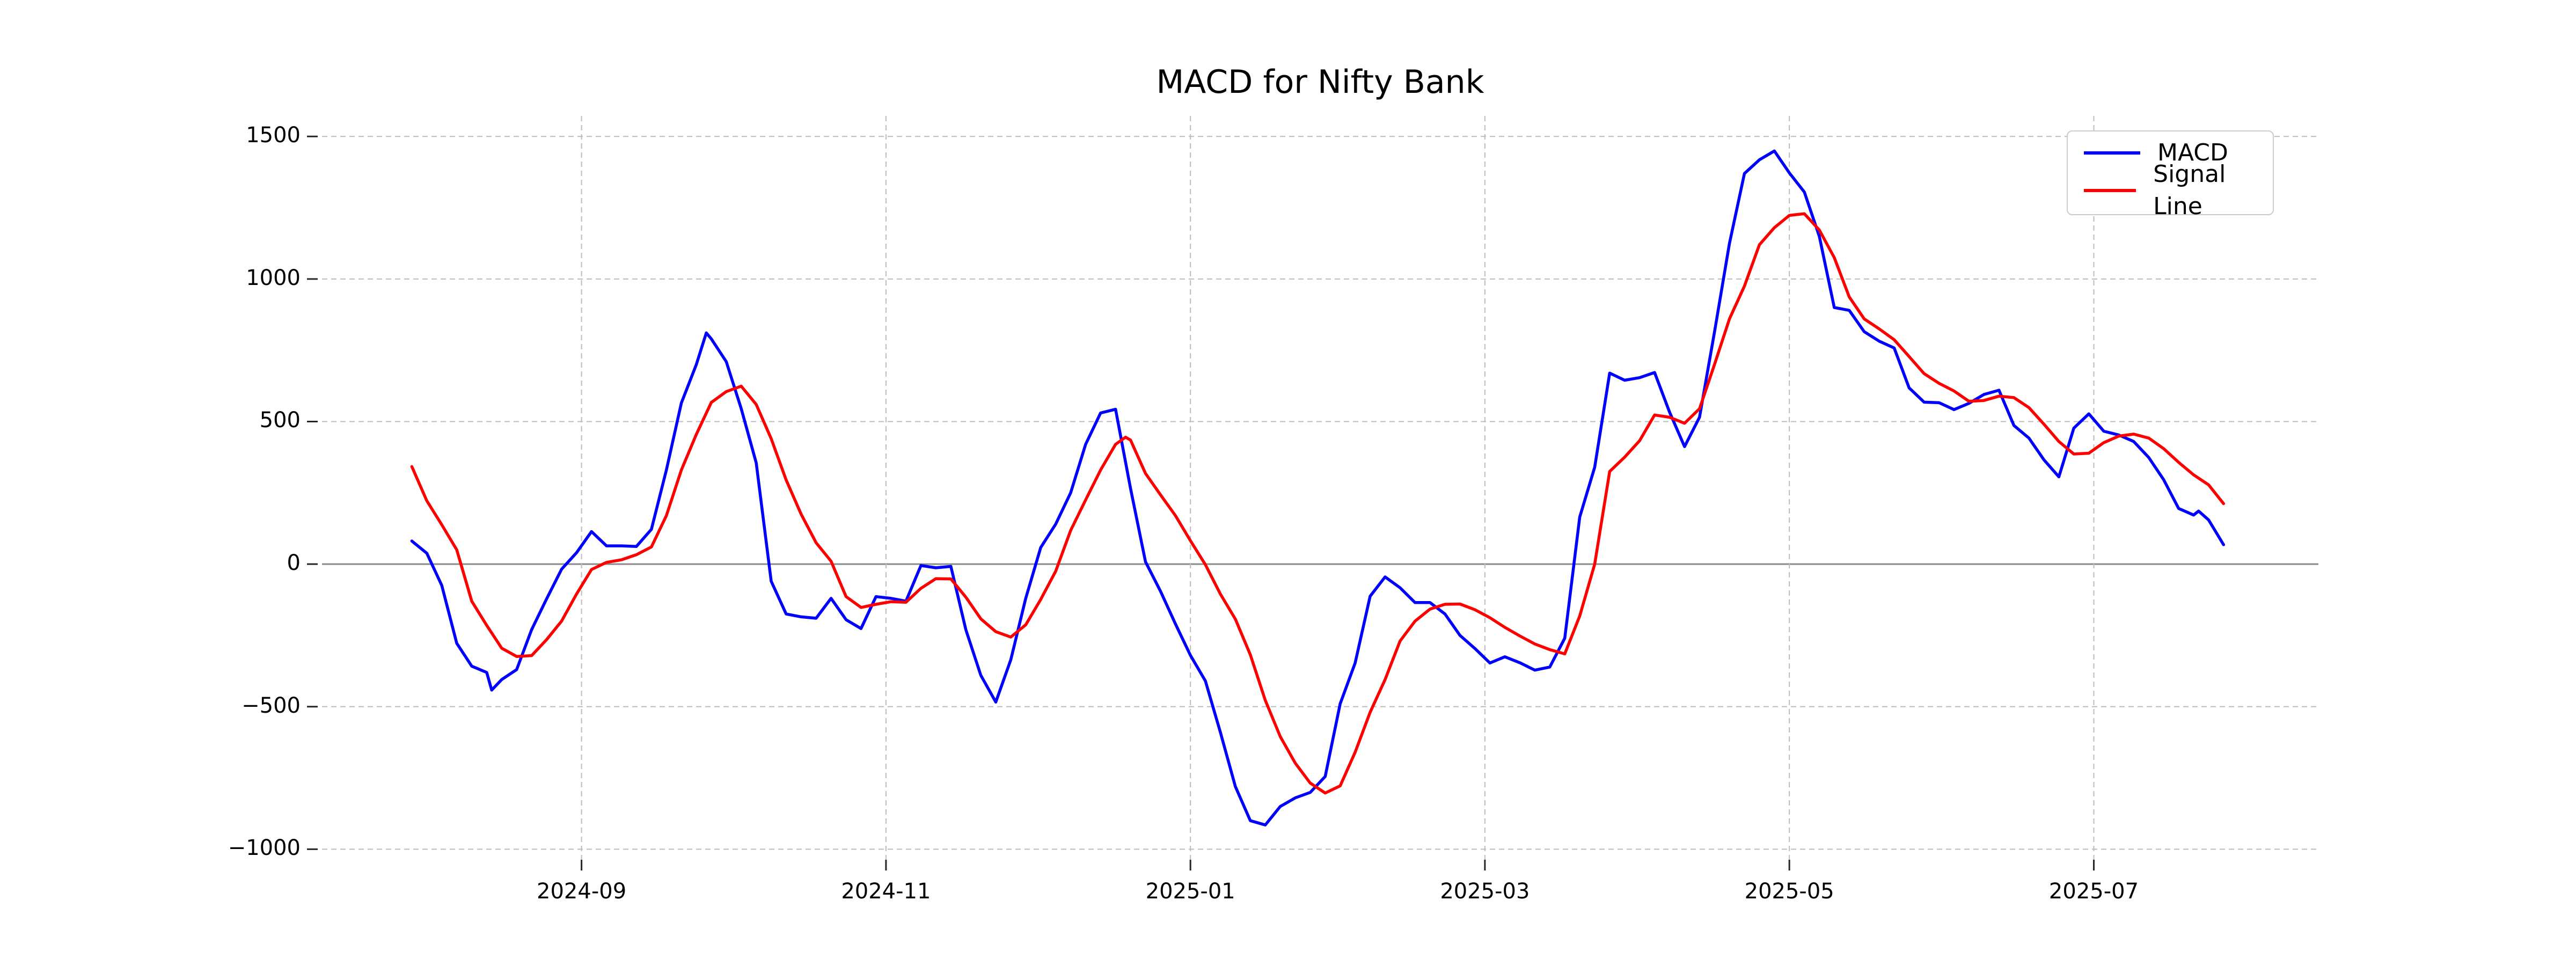 This screenshot has width=2576, height=966. Describe the element at coordinates (294, 563) in the screenshot. I see `y-tick-label-0: 0` at that location.